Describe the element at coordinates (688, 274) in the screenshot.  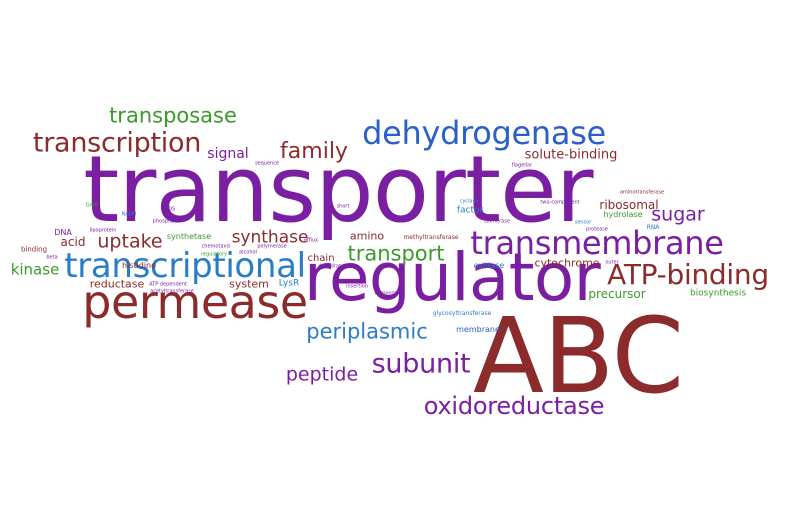
I see `word-atp-binding: ATP-binding` at that location.